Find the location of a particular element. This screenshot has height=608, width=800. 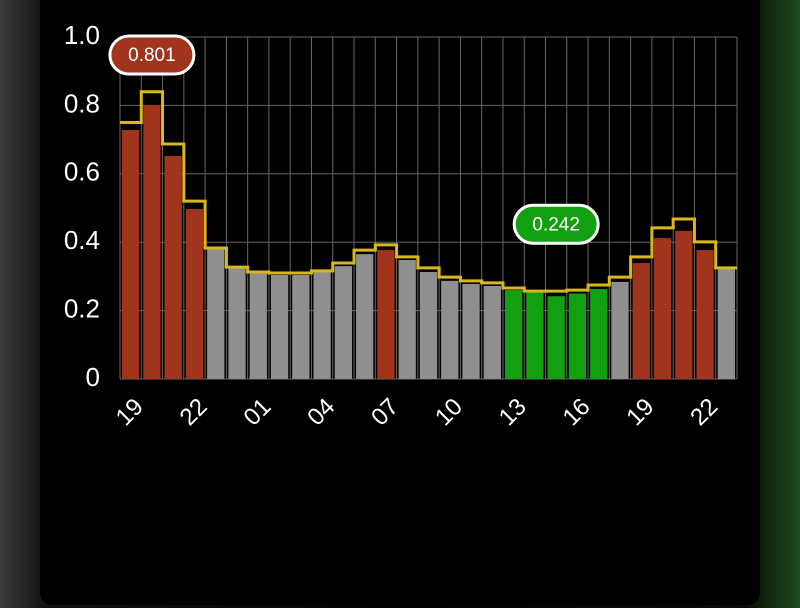

x-tick-label: 01 is located at coordinates (257, 412).